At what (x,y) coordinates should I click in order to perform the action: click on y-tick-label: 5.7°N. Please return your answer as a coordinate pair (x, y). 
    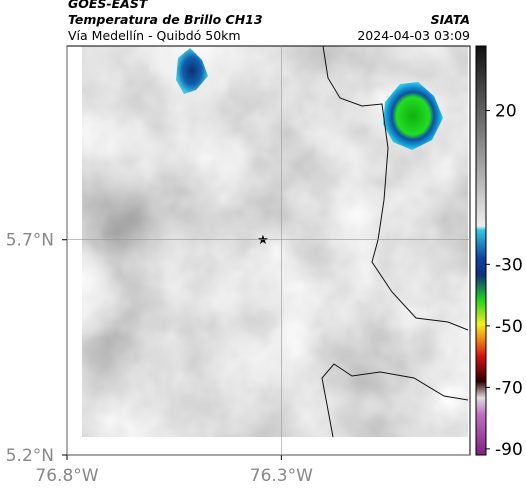
    Looking at the image, I should click on (30, 241).